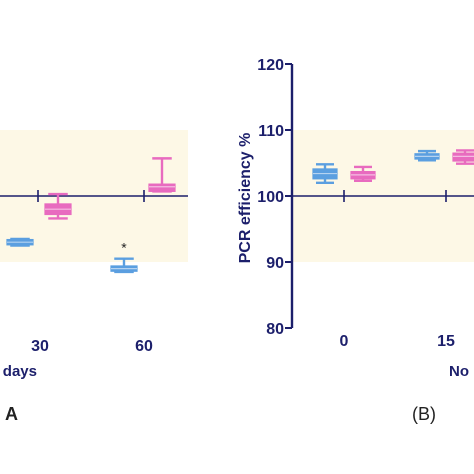  I want to click on panel-a-blue-box-60: *, so click(124, 257).